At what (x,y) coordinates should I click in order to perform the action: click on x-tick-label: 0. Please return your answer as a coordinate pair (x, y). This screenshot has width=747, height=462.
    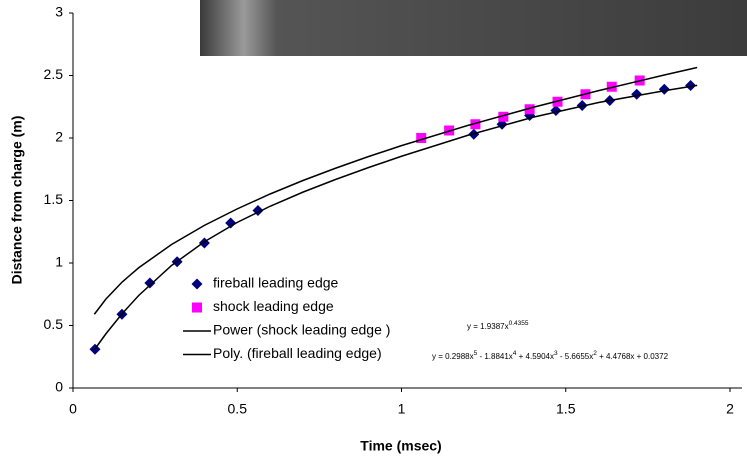
    Looking at the image, I should click on (73, 409).